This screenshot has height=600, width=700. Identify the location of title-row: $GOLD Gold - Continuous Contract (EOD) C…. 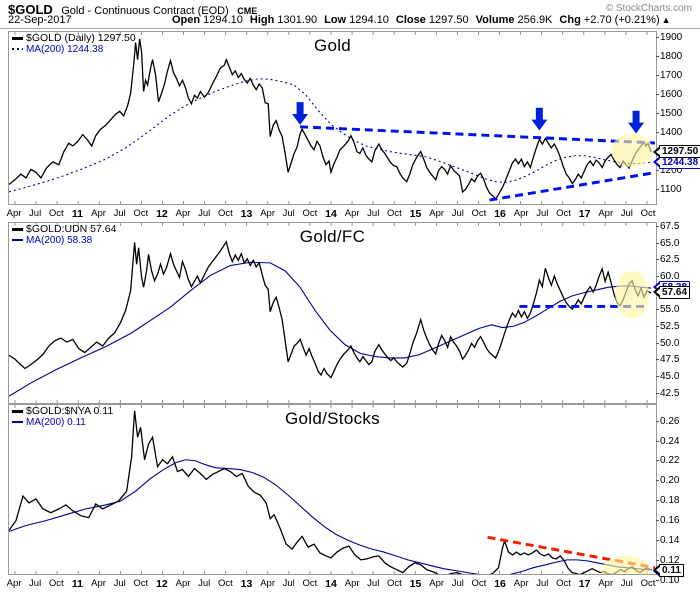
(132, 10).